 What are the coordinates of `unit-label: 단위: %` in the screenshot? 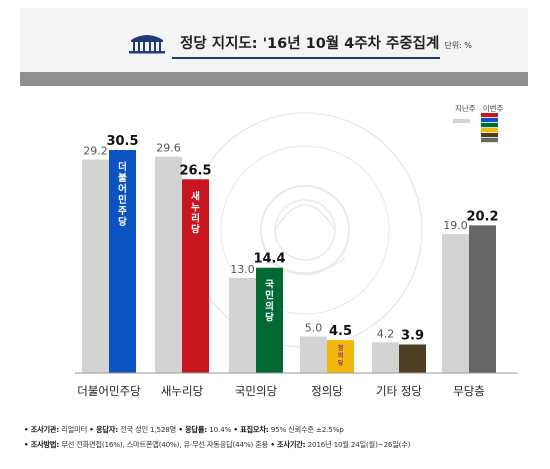 It's located at (458, 45).